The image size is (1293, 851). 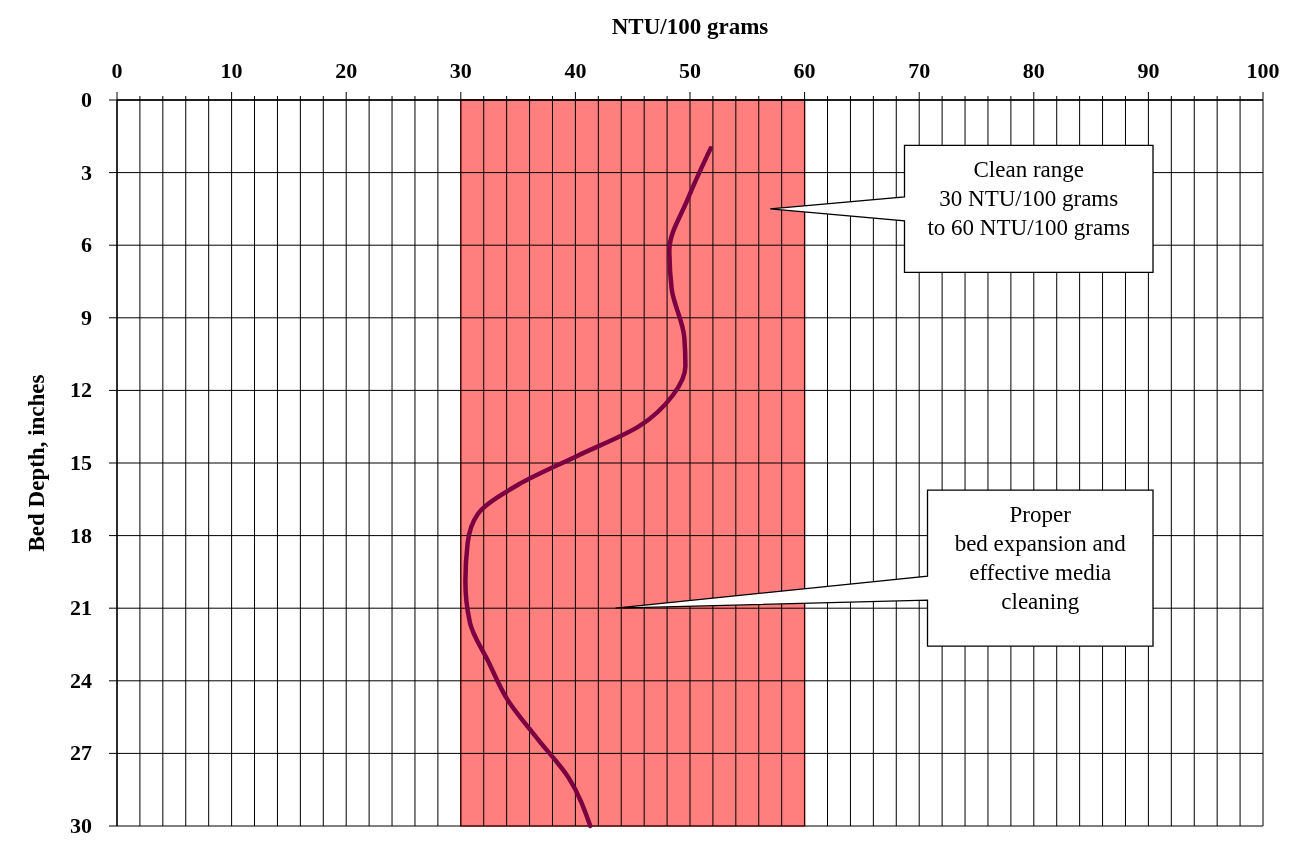 What do you see at coordinates (919, 70) in the screenshot?
I see `x-tick-label: 70` at bounding box center [919, 70].